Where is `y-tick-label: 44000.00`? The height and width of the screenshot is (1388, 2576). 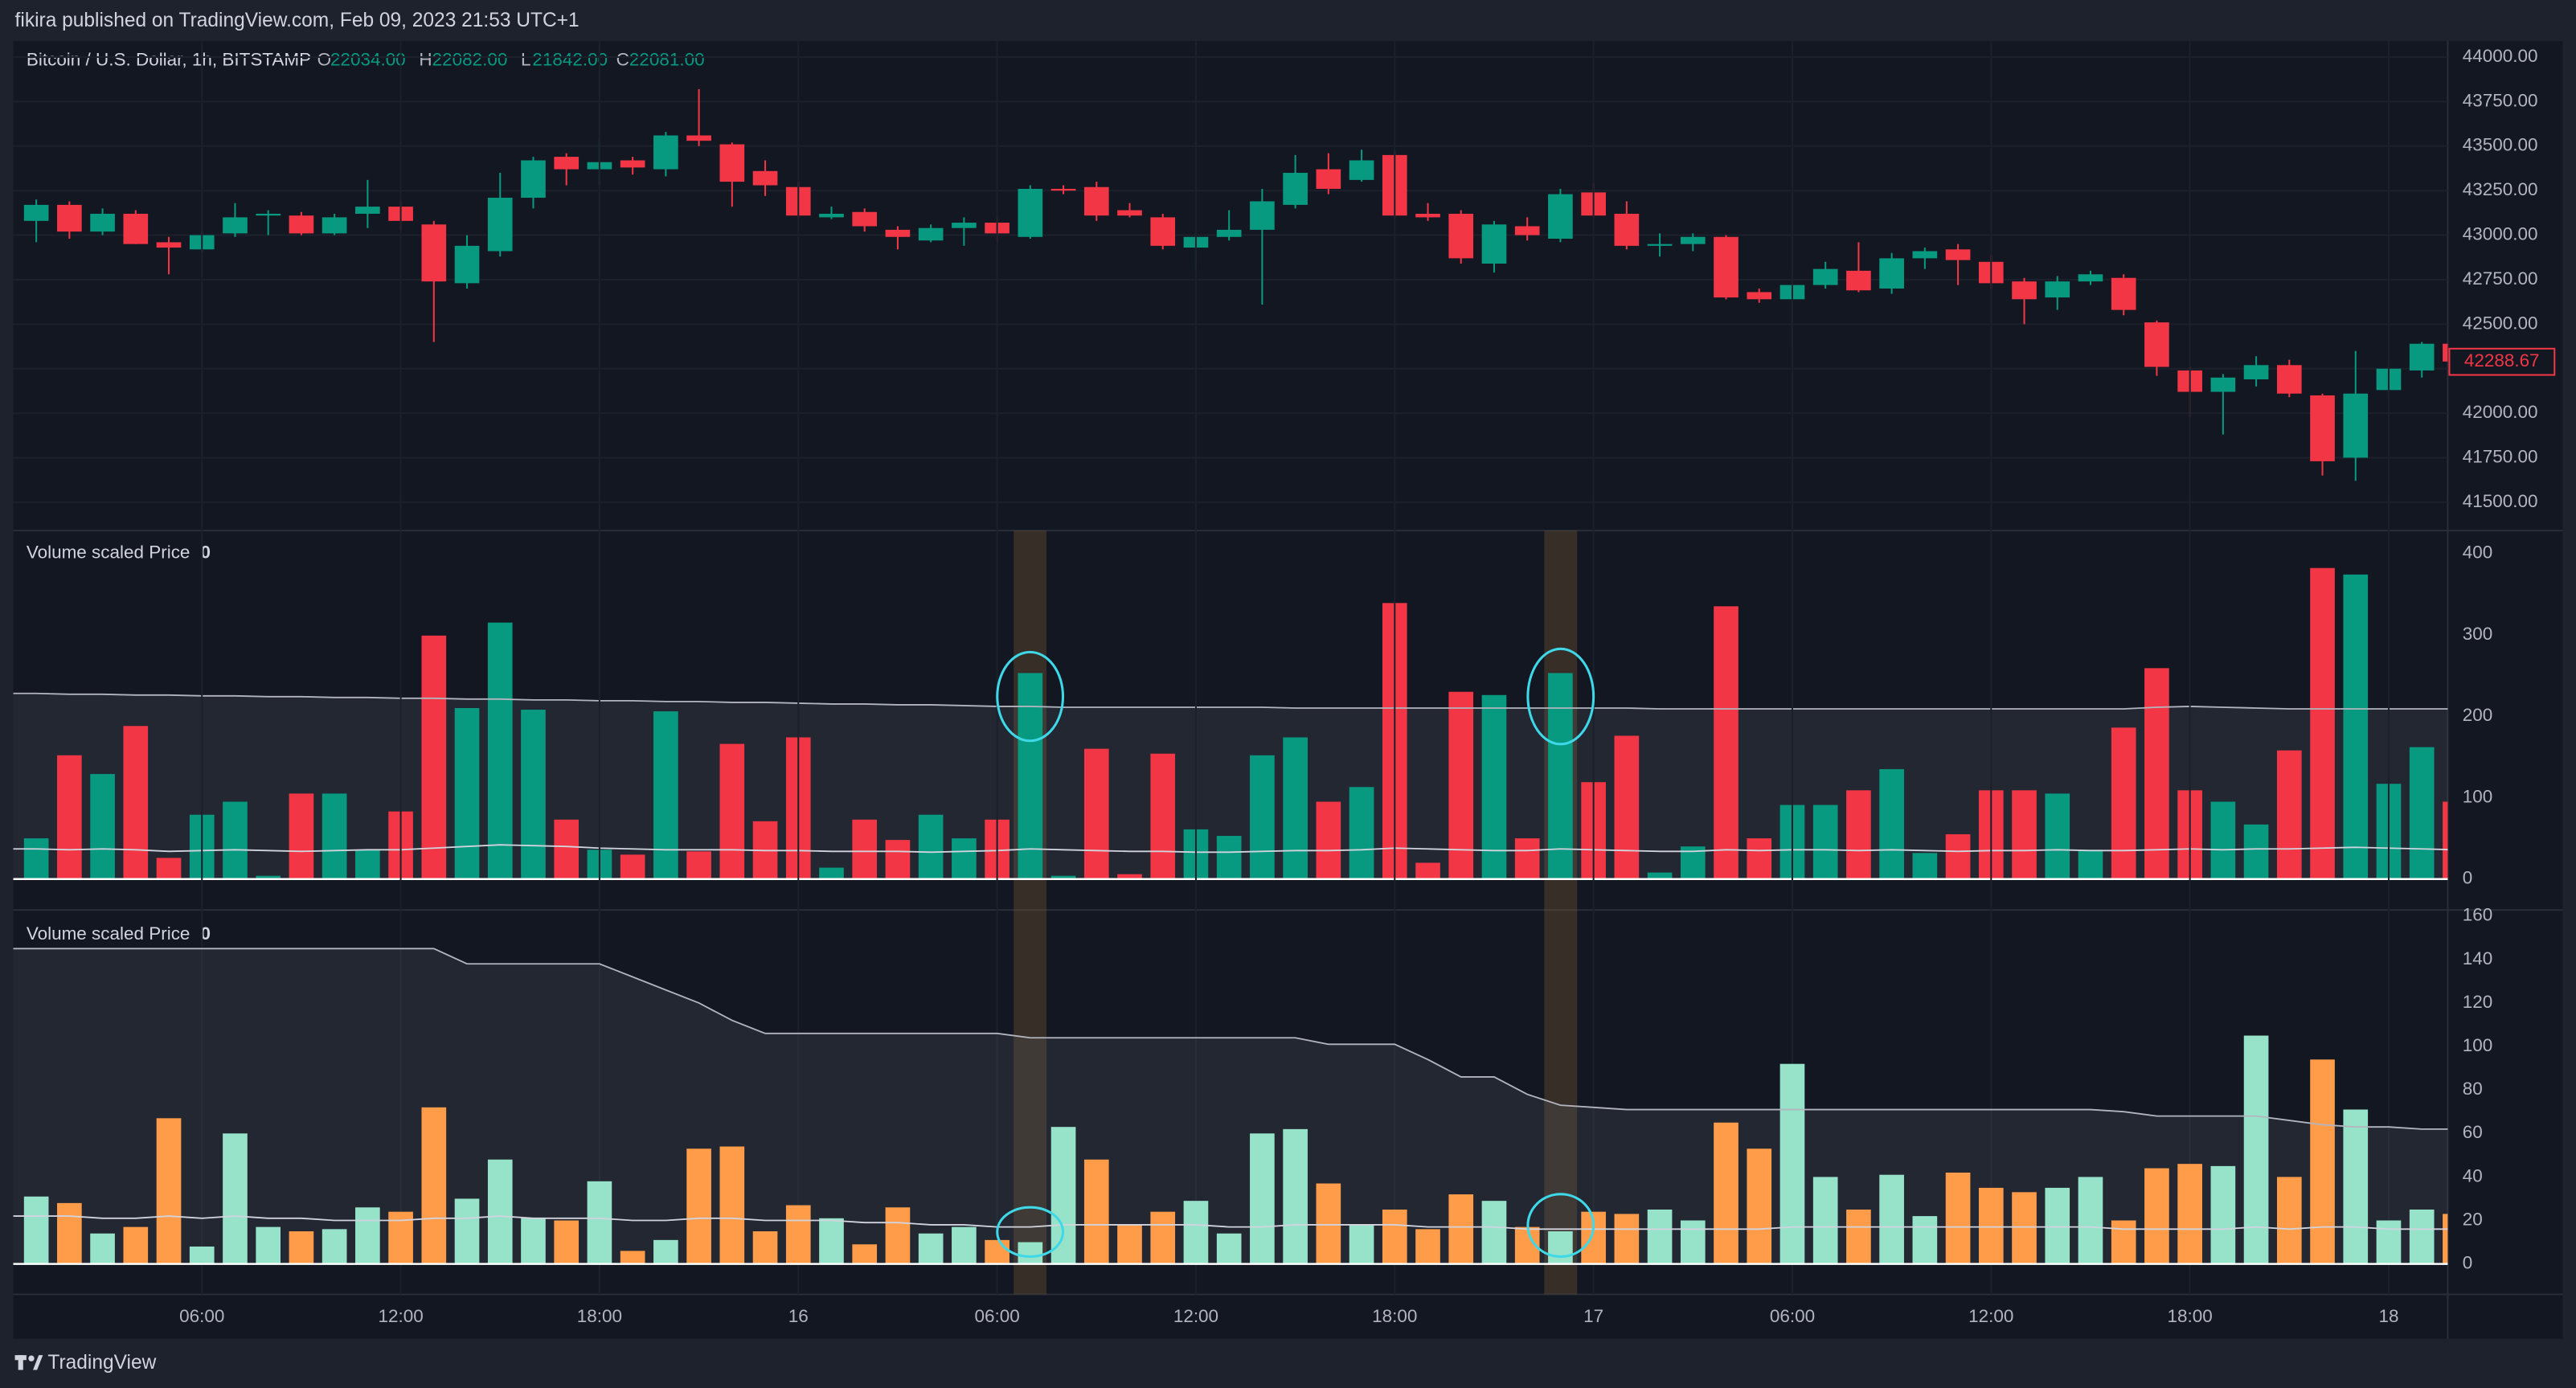
y-tick-label: 44000.00 is located at coordinates (2500, 56).